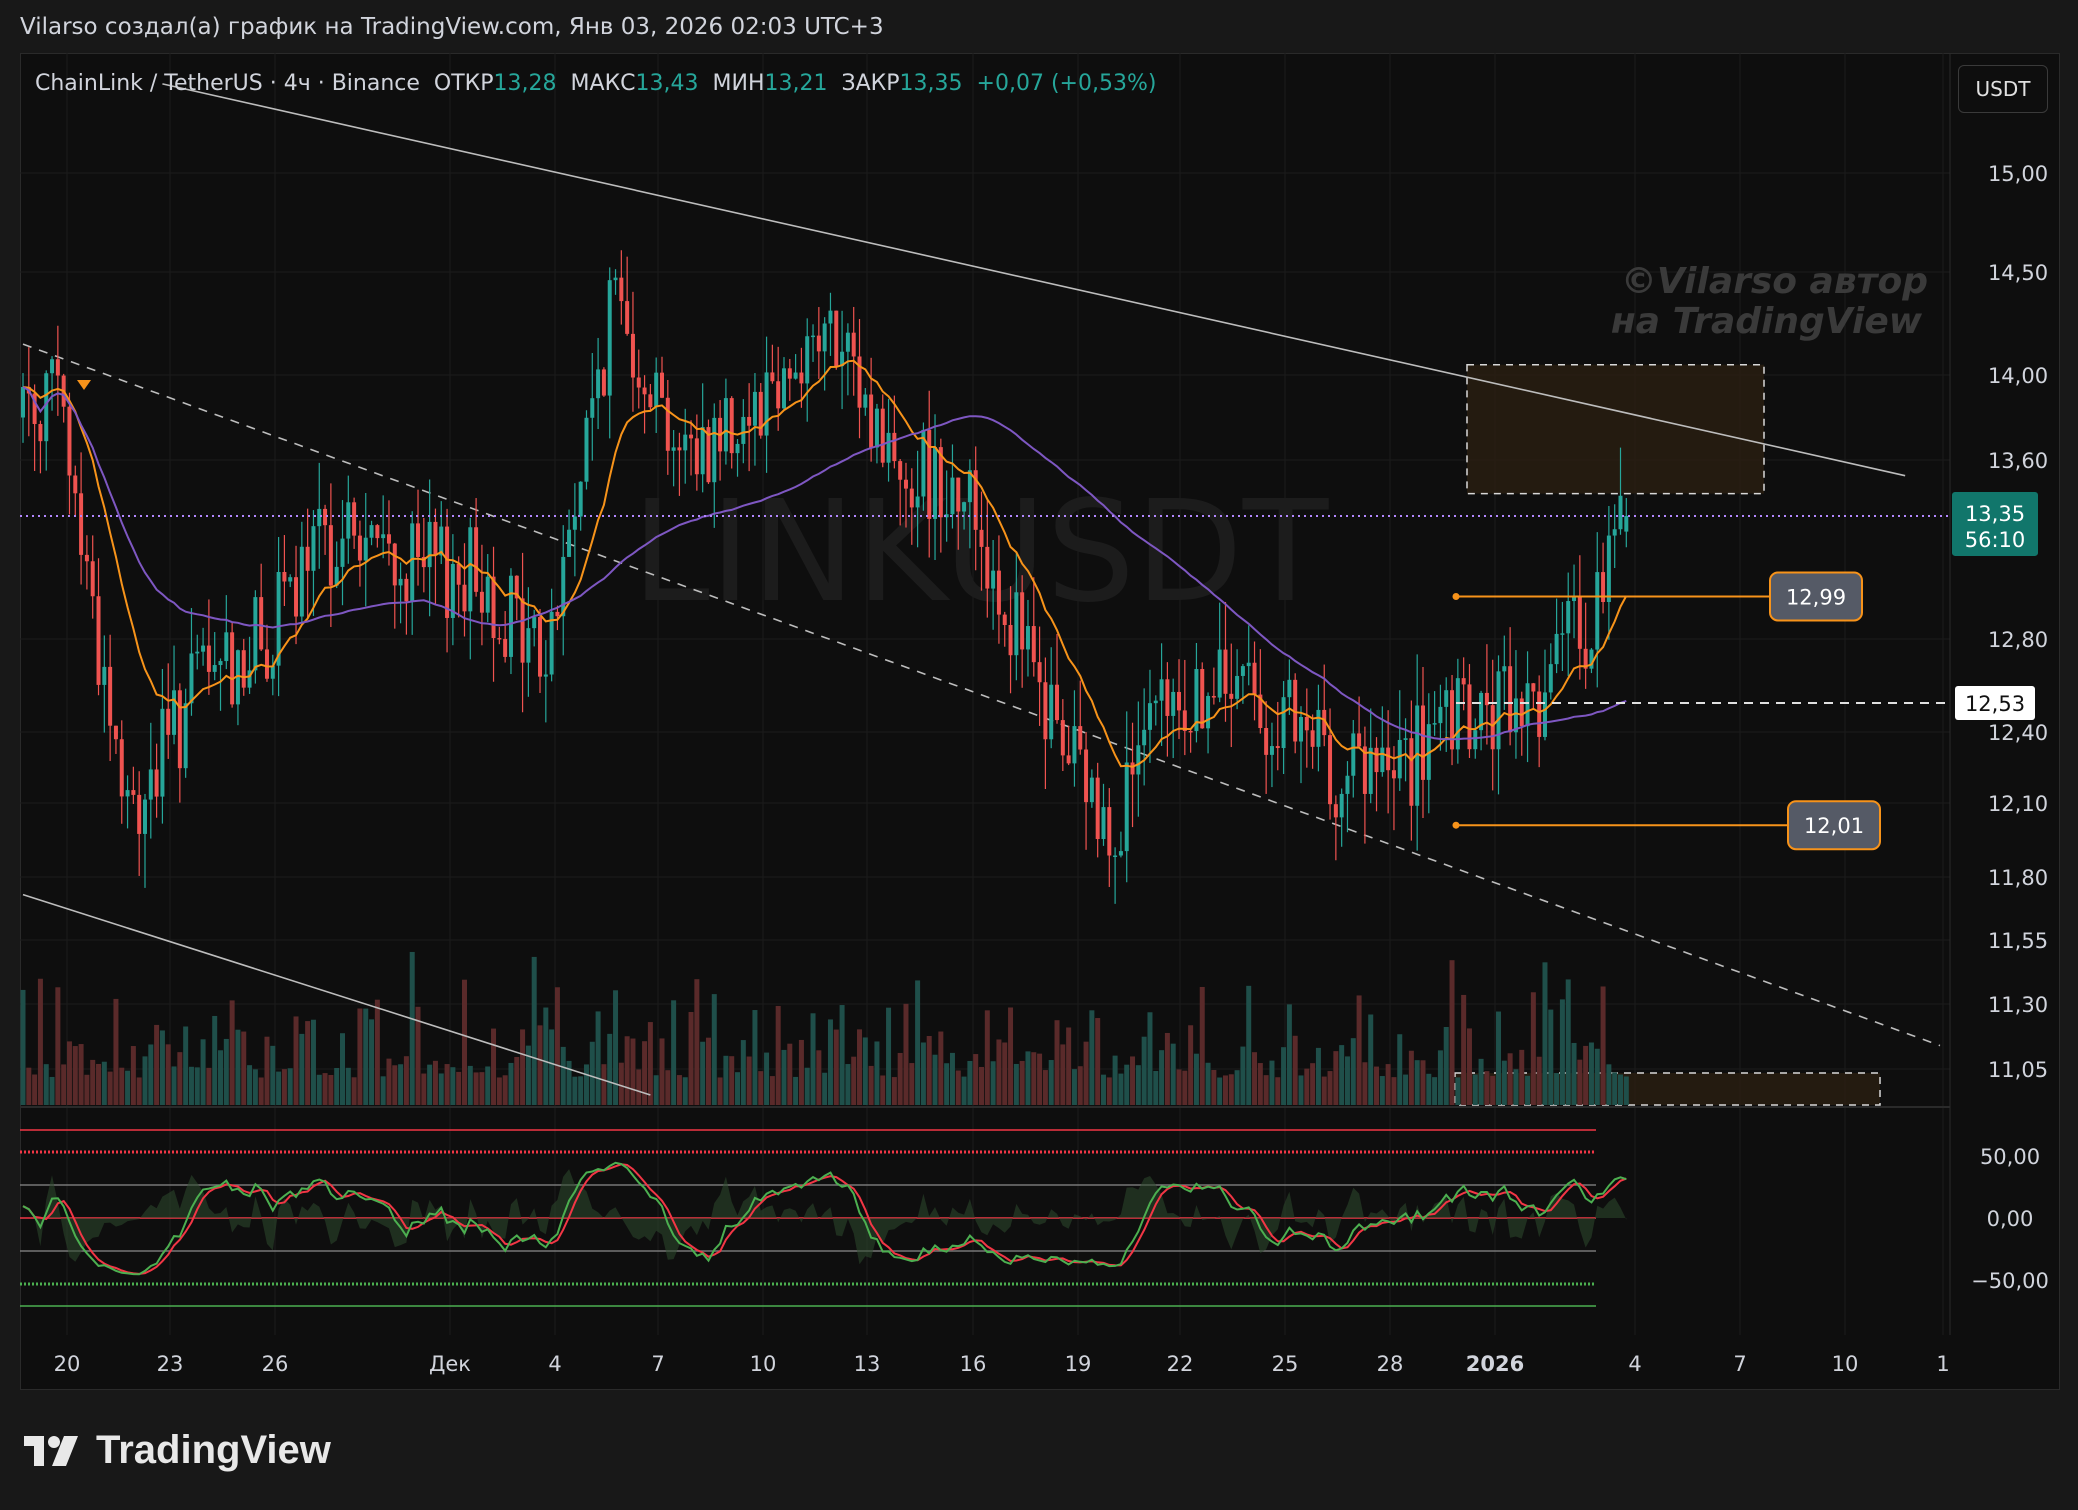 Image resolution: width=2078 pixels, height=1510 pixels. I want to click on current-price-label: 13,35, so click(1995, 514).